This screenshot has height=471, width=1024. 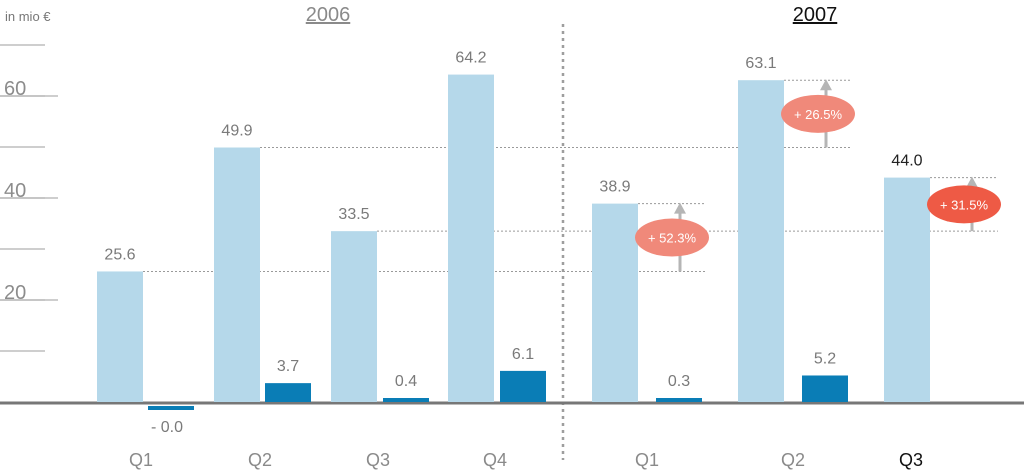 What do you see at coordinates (526, 460) in the screenshot?
I see `x-axis: Q1 Q2 Q3 Q4 Q1 Q2 Q3` at bounding box center [526, 460].